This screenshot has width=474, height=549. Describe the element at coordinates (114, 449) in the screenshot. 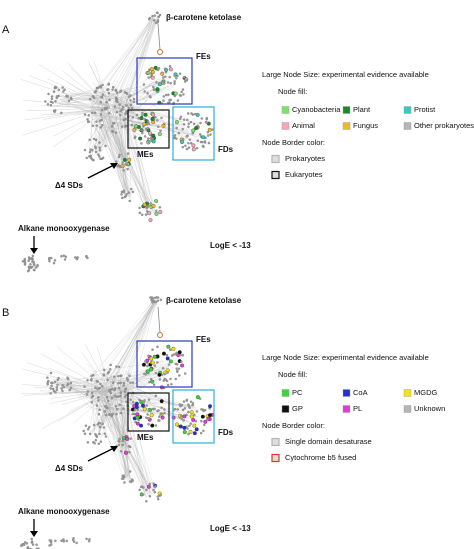

I see `arrow-head` at that location.